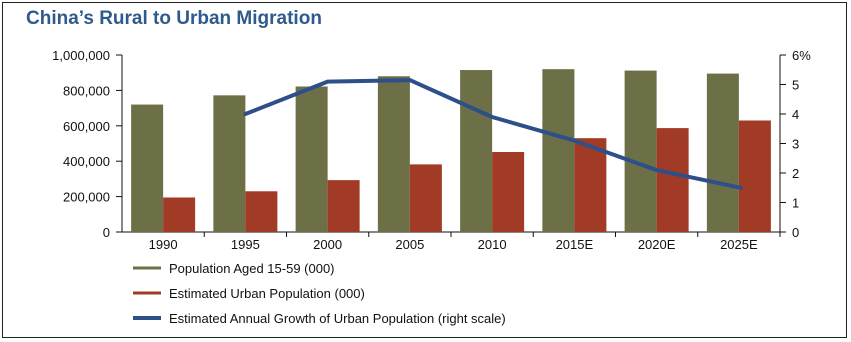  What do you see at coordinates (795, 114) in the screenshot?
I see `right-axis-tick-label: 4` at bounding box center [795, 114].